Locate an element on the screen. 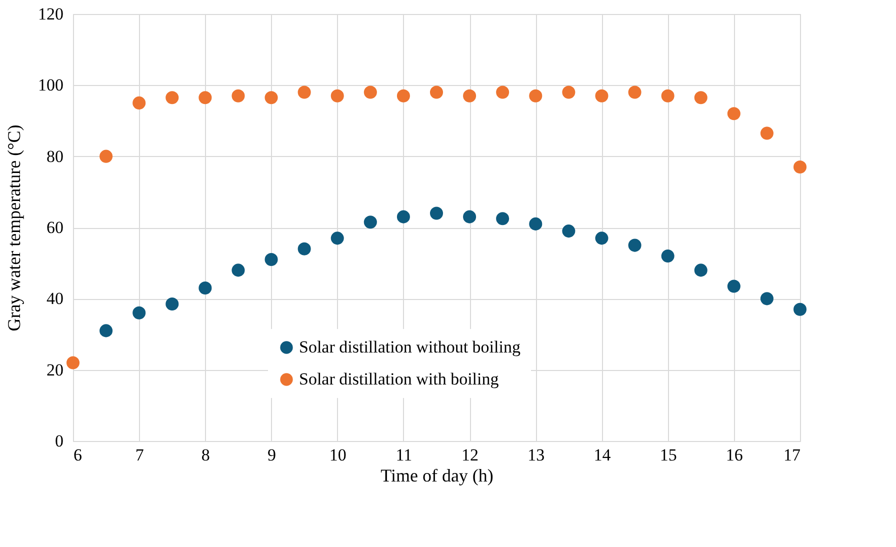 This screenshot has width=896, height=547. y-axis-title: Gray water temperature (°C) is located at coordinates (14, 228).